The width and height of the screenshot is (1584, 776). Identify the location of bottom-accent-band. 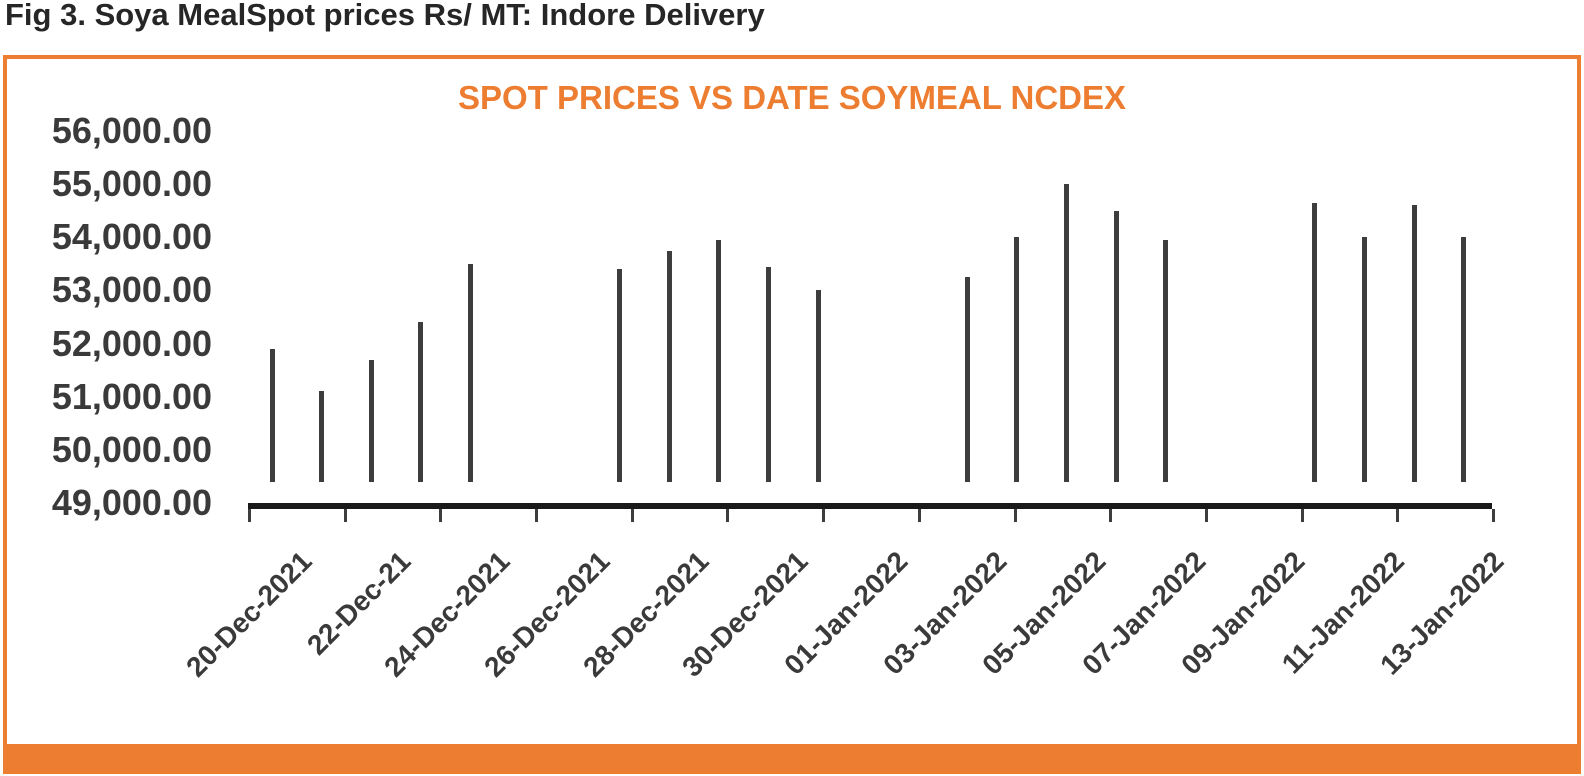
(792, 757).